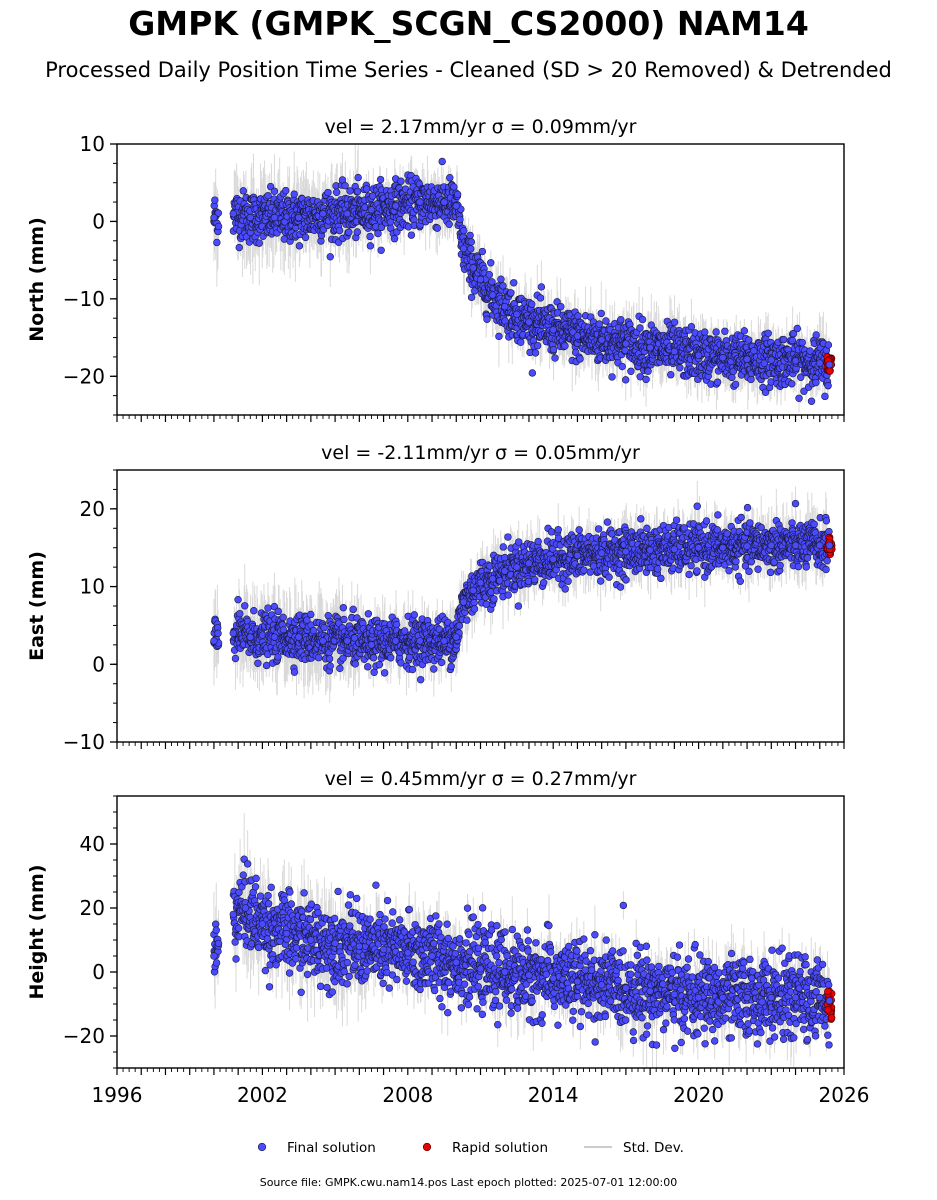 The width and height of the screenshot is (937, 1200). What do you see at coordinates (92, 144) in the screenshot?
I see `y-tick-label: 10` at bounding box center [92, 144].